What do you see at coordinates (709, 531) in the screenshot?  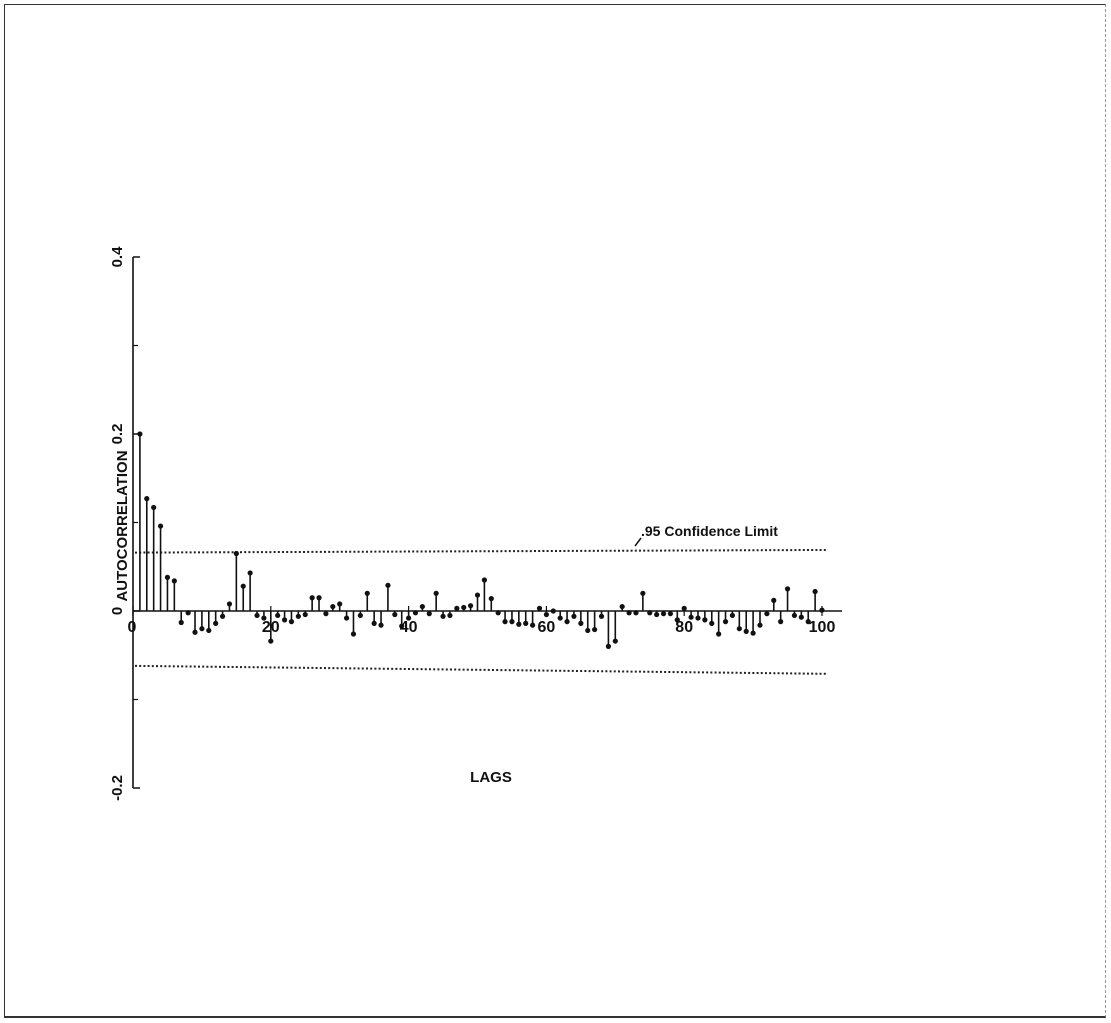 I see `confidence-limit-label: .95 Confidence Limit` at bounding box center [709, 531].